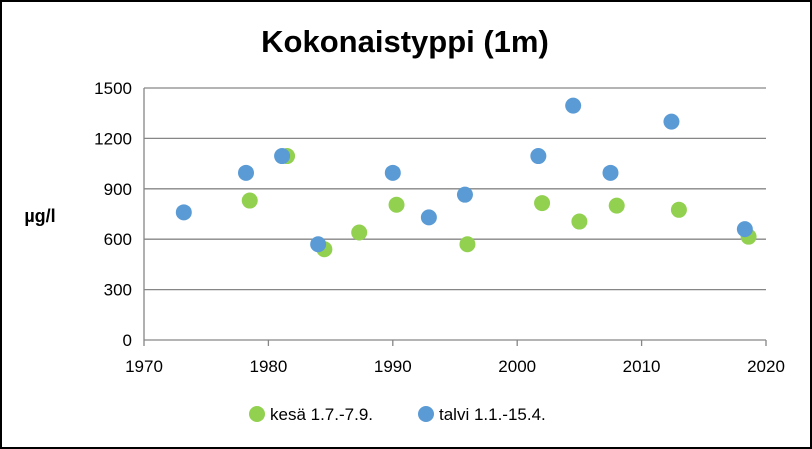  What do you see at coordinates (642, 366) in the screenshot?
I see `x-tick-label: 2010` at bounding box center [642, 366].